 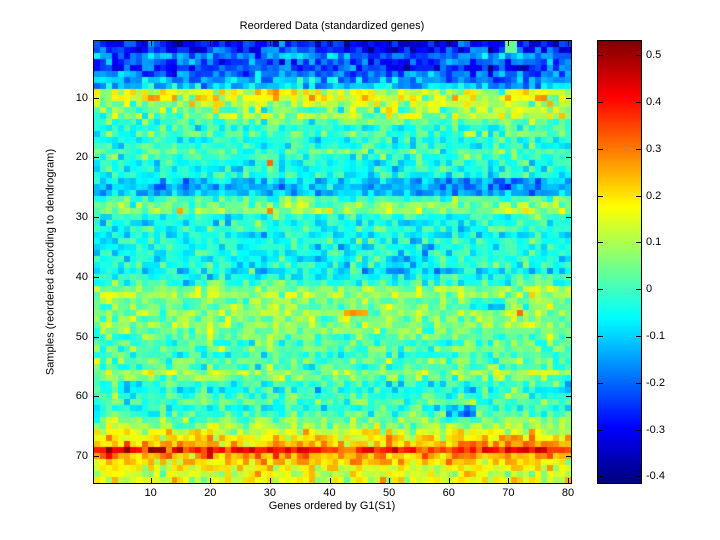 I want to click on colorbar-canvas, so click(x=619, y=262).